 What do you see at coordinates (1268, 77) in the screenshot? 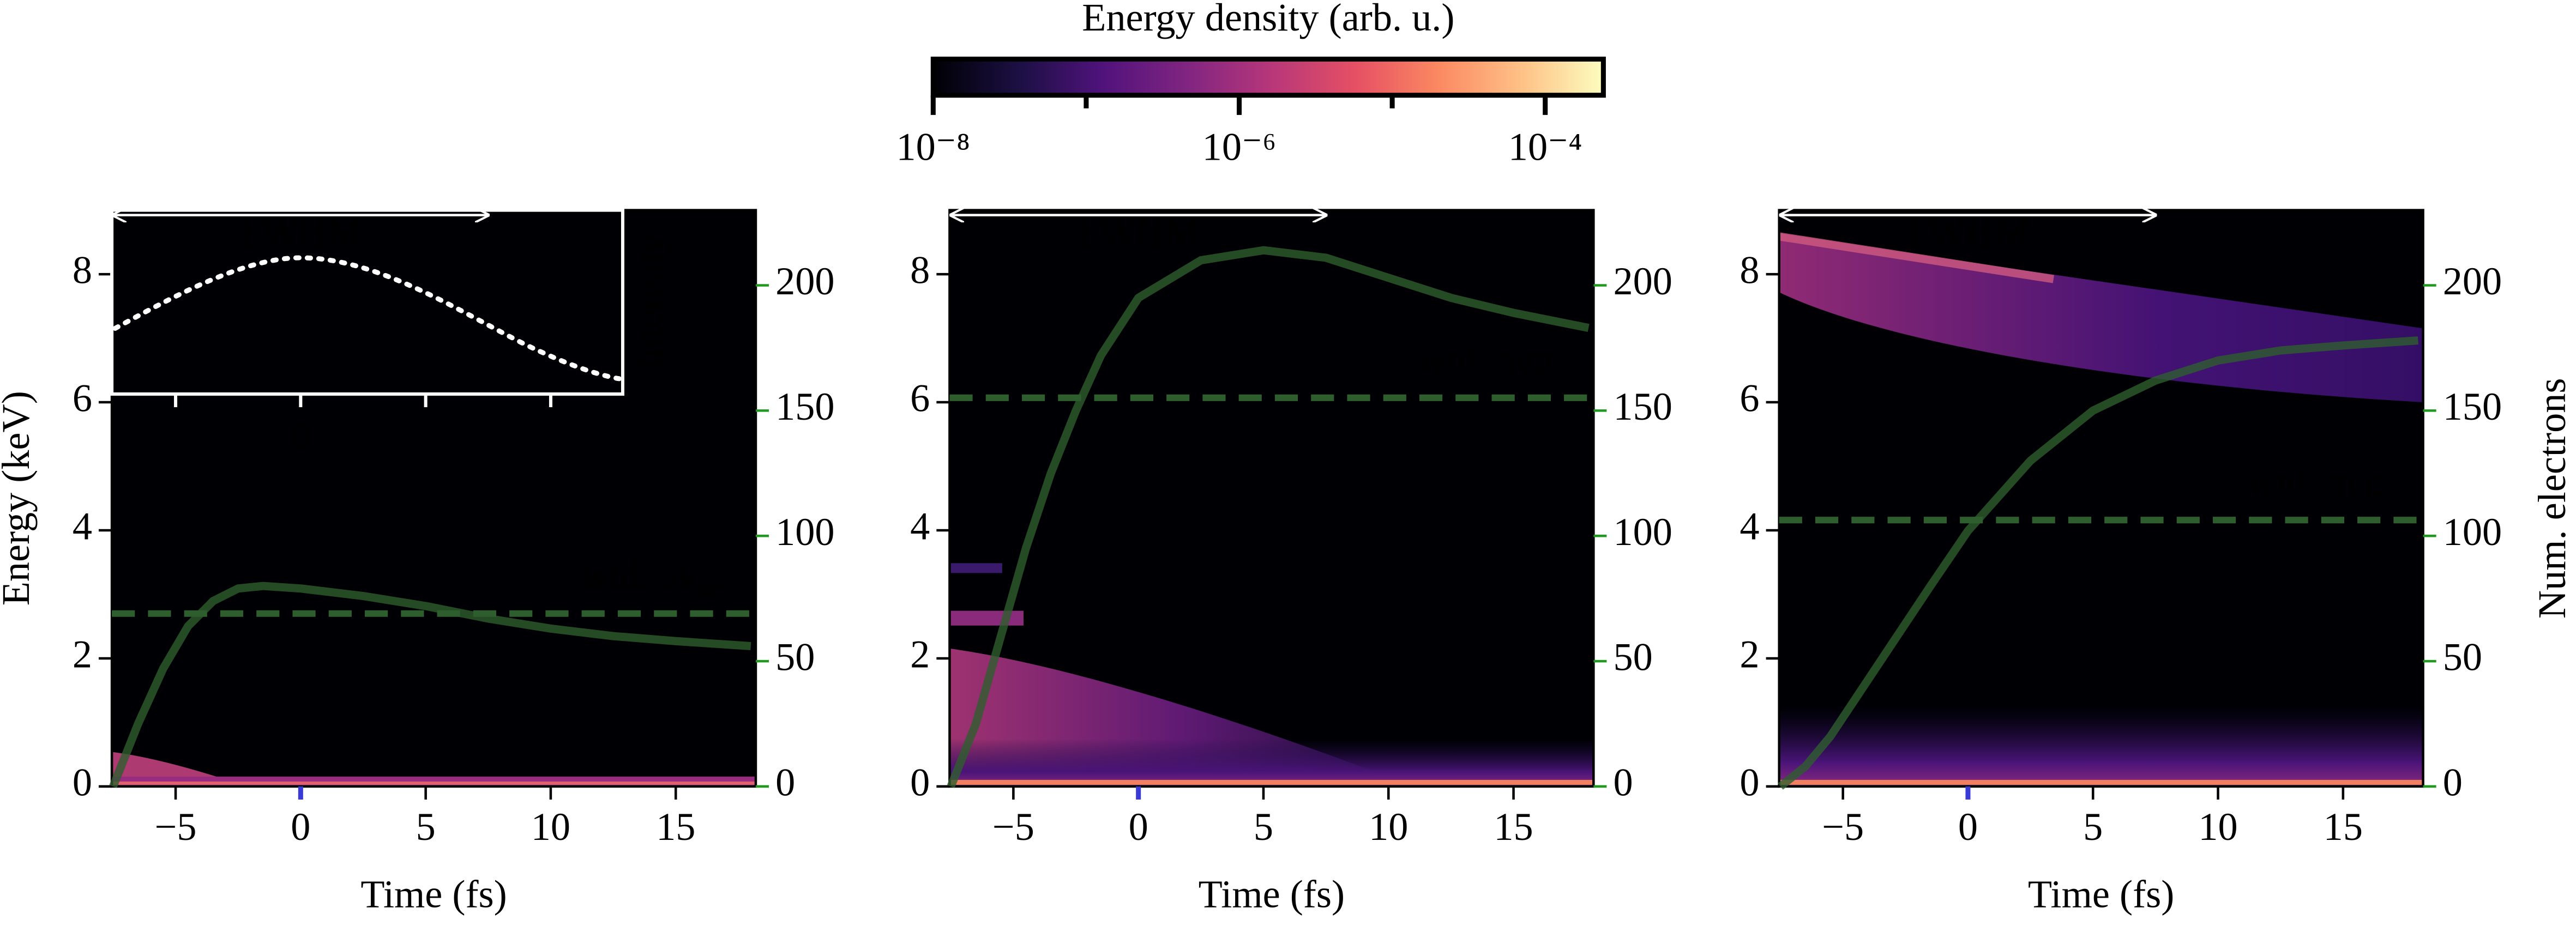
I see `colorbar` at bounding box center [1268, 77].